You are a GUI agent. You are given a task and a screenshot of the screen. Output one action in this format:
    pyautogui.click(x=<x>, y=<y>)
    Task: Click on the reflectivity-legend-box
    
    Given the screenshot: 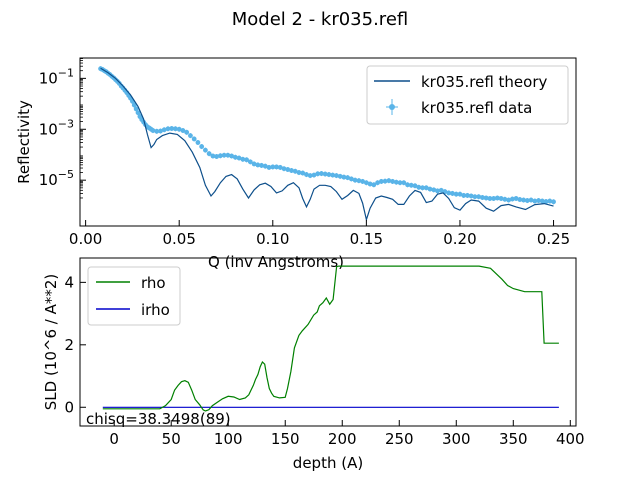 What is the action you would take?
    pyautogui.click(x=467, y=95)
    